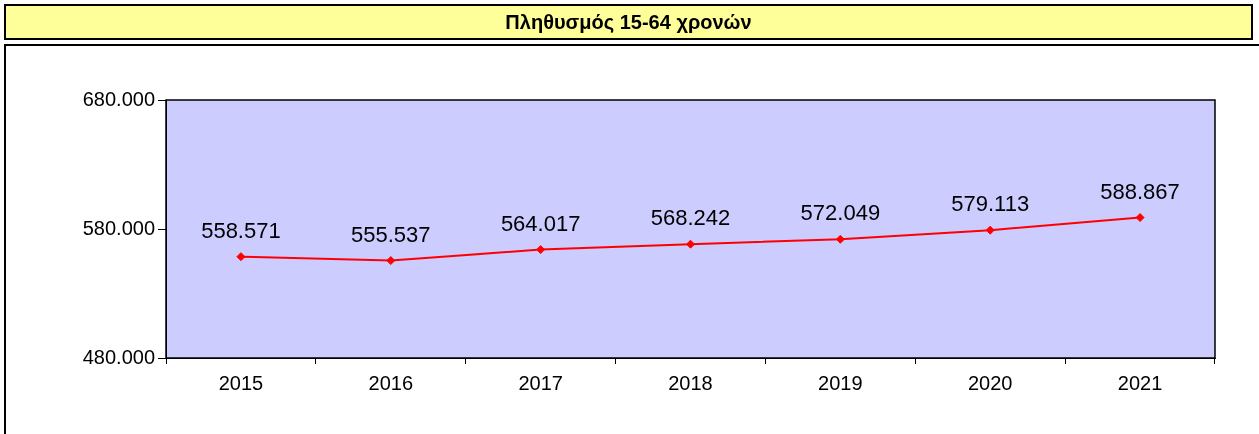  Describe the element at coordinates (1140, 382) in the screenshot. I see `x-tick-label: 2021` at that location.